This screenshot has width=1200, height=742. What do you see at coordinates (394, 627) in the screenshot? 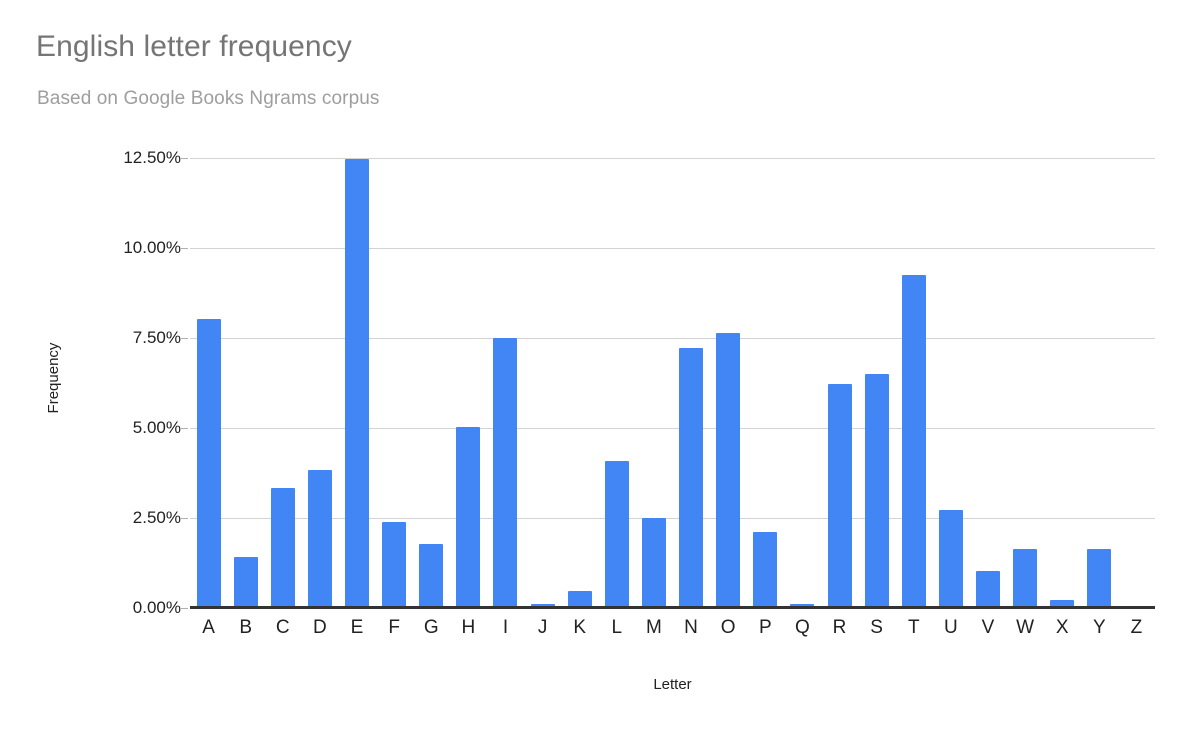
I see `x-tick-label: F` at bounding box center [394, 627].